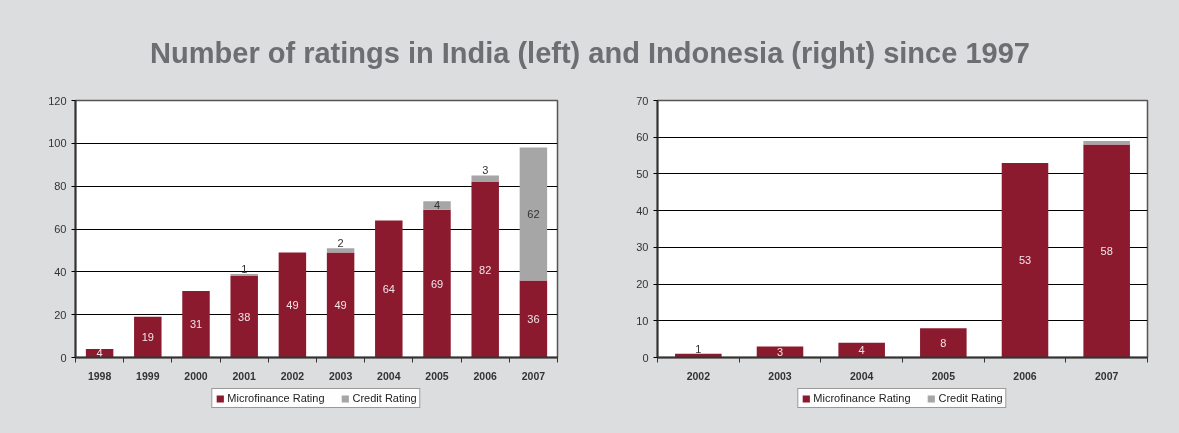 Image resolution: width=1179 pixels, height=433 pixels. What do you see at coordinates (196, 375) in the screenshot?
I see `x-tick-label: 2000` at bounding box center [196, 375].